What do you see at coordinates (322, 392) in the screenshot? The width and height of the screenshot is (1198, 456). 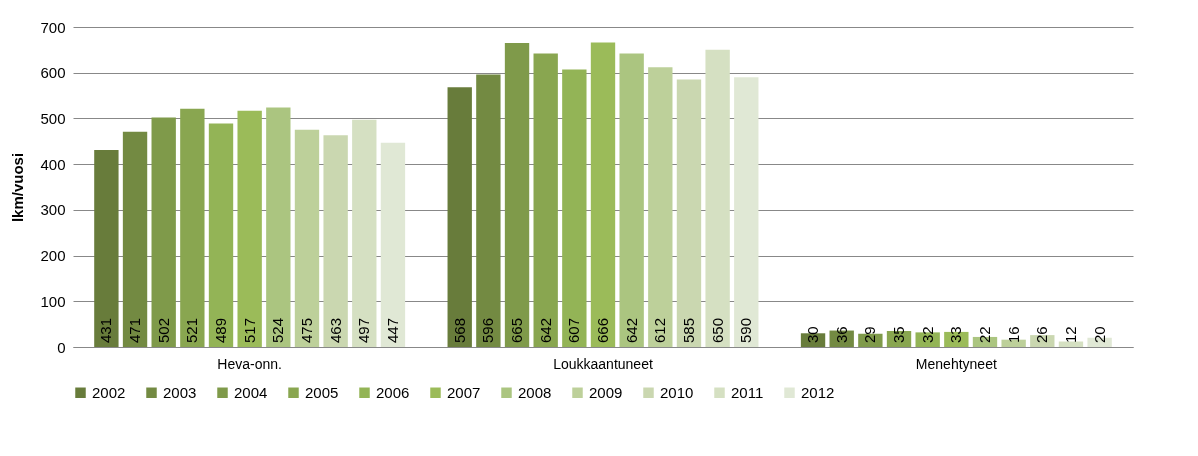 I see `legend-label: 2005` at bounding box center [322, 392].